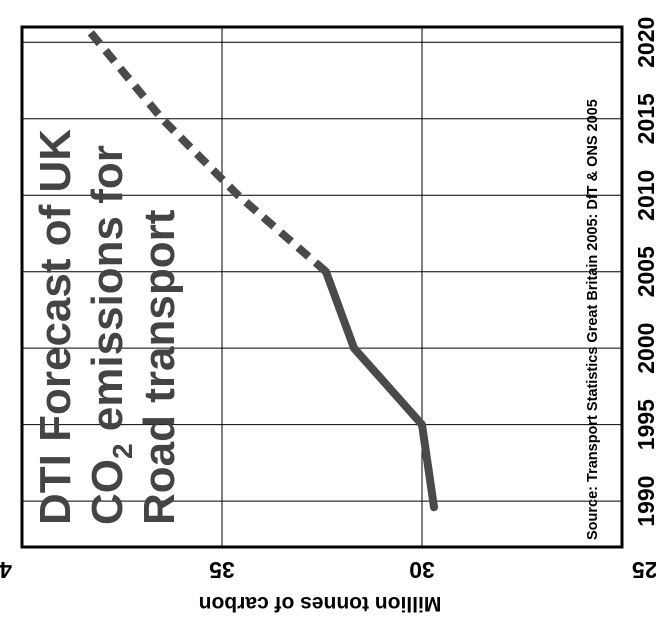  What do you see at coordinates (422, 570) in the screenshot?
I see `y-tick-label-30: 30` at bounding box center [422, 570].